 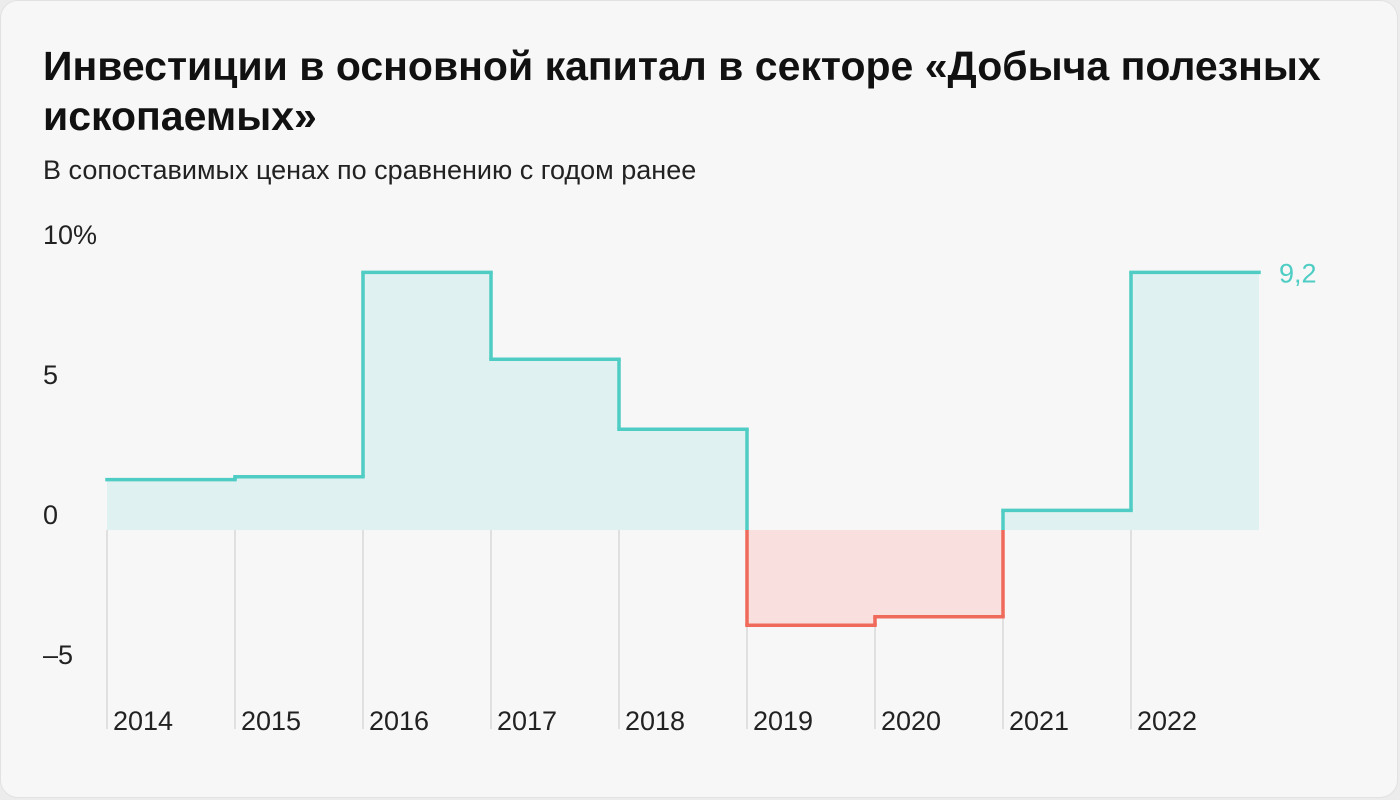 I want to click on area-2015, so click(x=299, y=503).